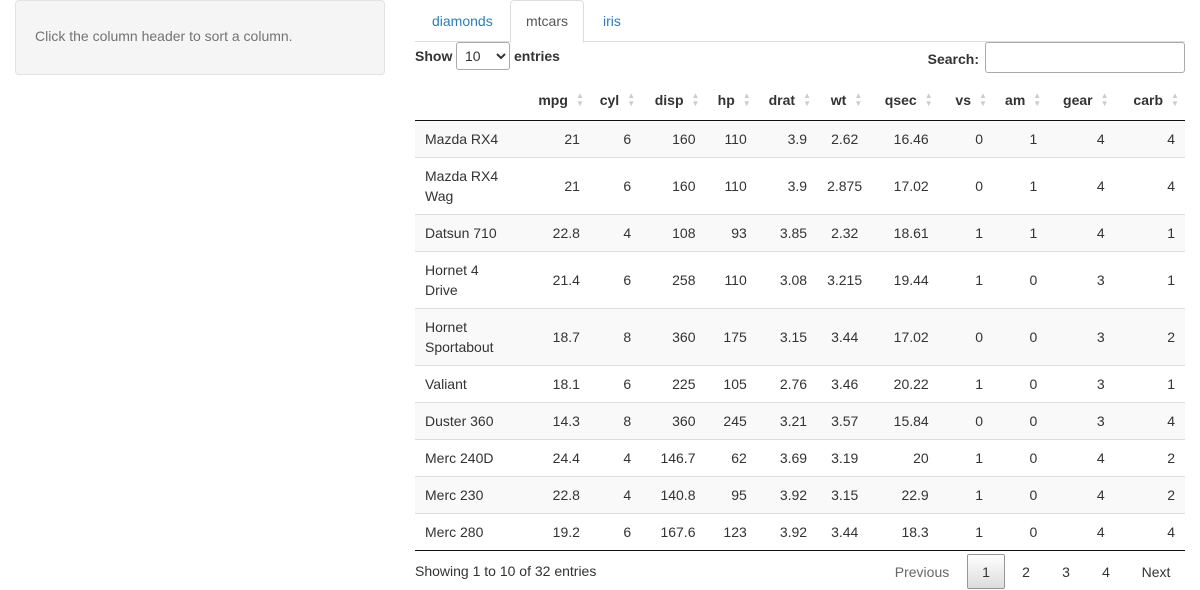 The height and width of the screenshot is (590, 1200). What do you see at coordinates (462, 21) in the screenshot?
I see `tab-diamonds: diamonds` at bounding box center [462, 21].